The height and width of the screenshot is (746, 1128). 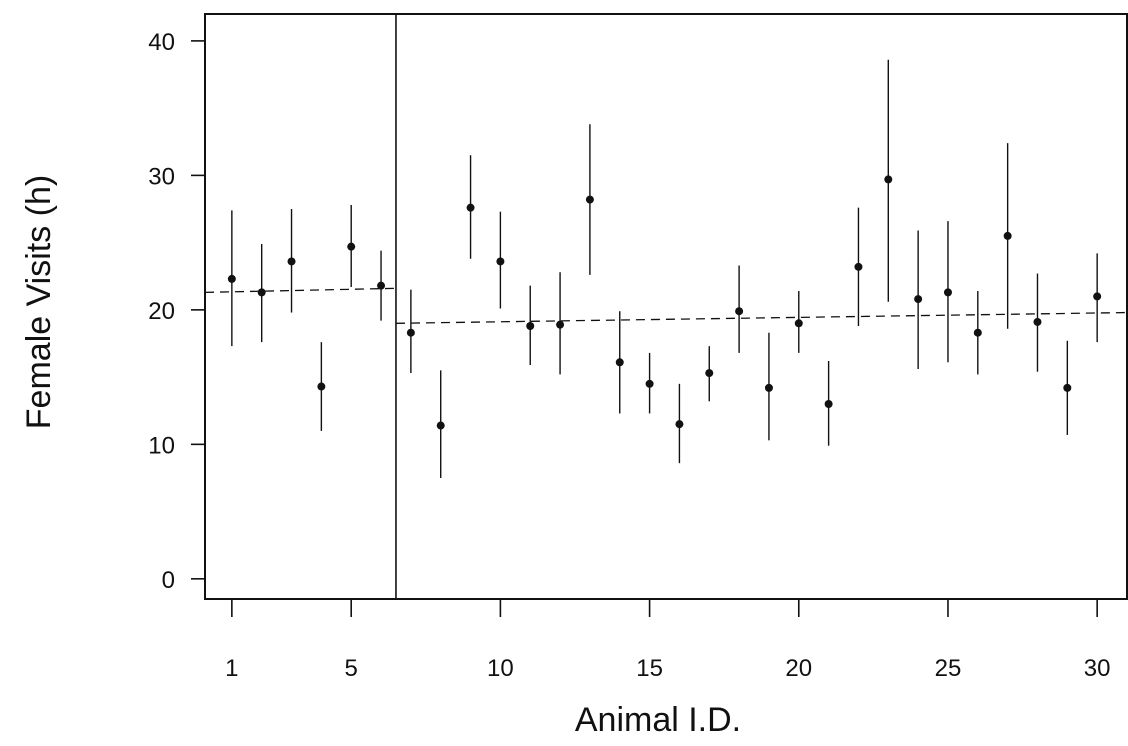 What do you see at coordinates (161, 445) in the screenshot?
I see `y-tick-label: 10` at bounding box center [161, 445].